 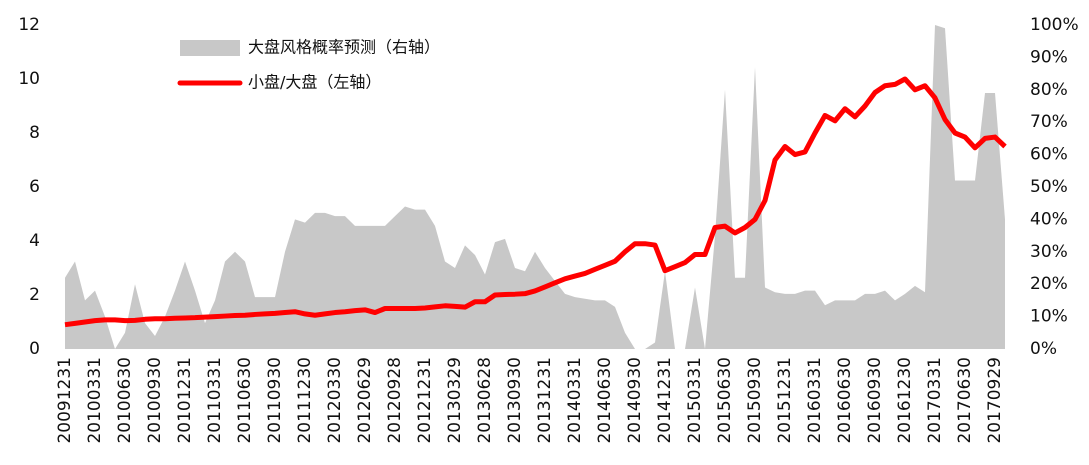 What do you see at coordinates (185, 400) in the screenshot?
I see `x-tick-label: 20101231` at bounding box center [185, 400].